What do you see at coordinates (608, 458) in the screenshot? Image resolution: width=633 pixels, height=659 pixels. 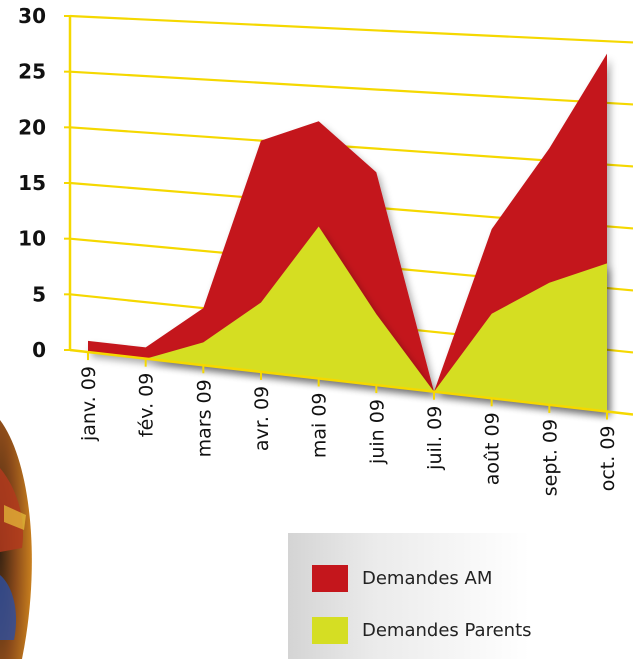 I see `x-tick-label-9: oct. 09` at bounding box center [608, 458].